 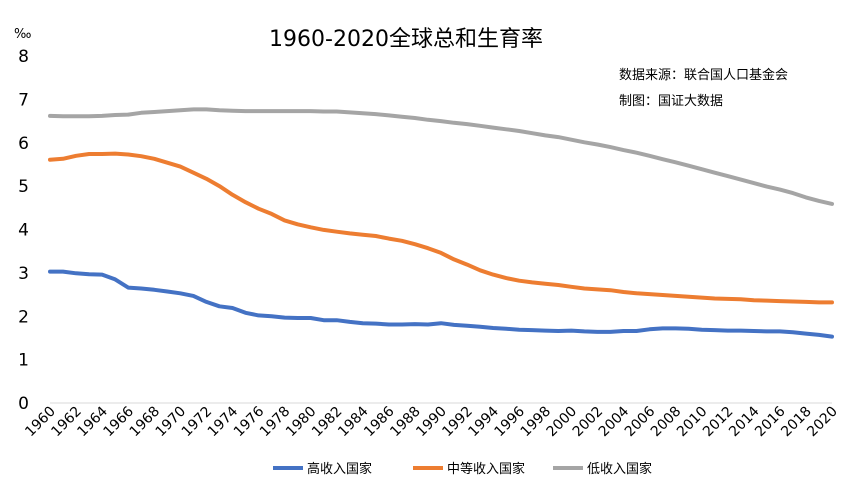 I want to click on y-tick-label: 7, so click(x=23, y=100).